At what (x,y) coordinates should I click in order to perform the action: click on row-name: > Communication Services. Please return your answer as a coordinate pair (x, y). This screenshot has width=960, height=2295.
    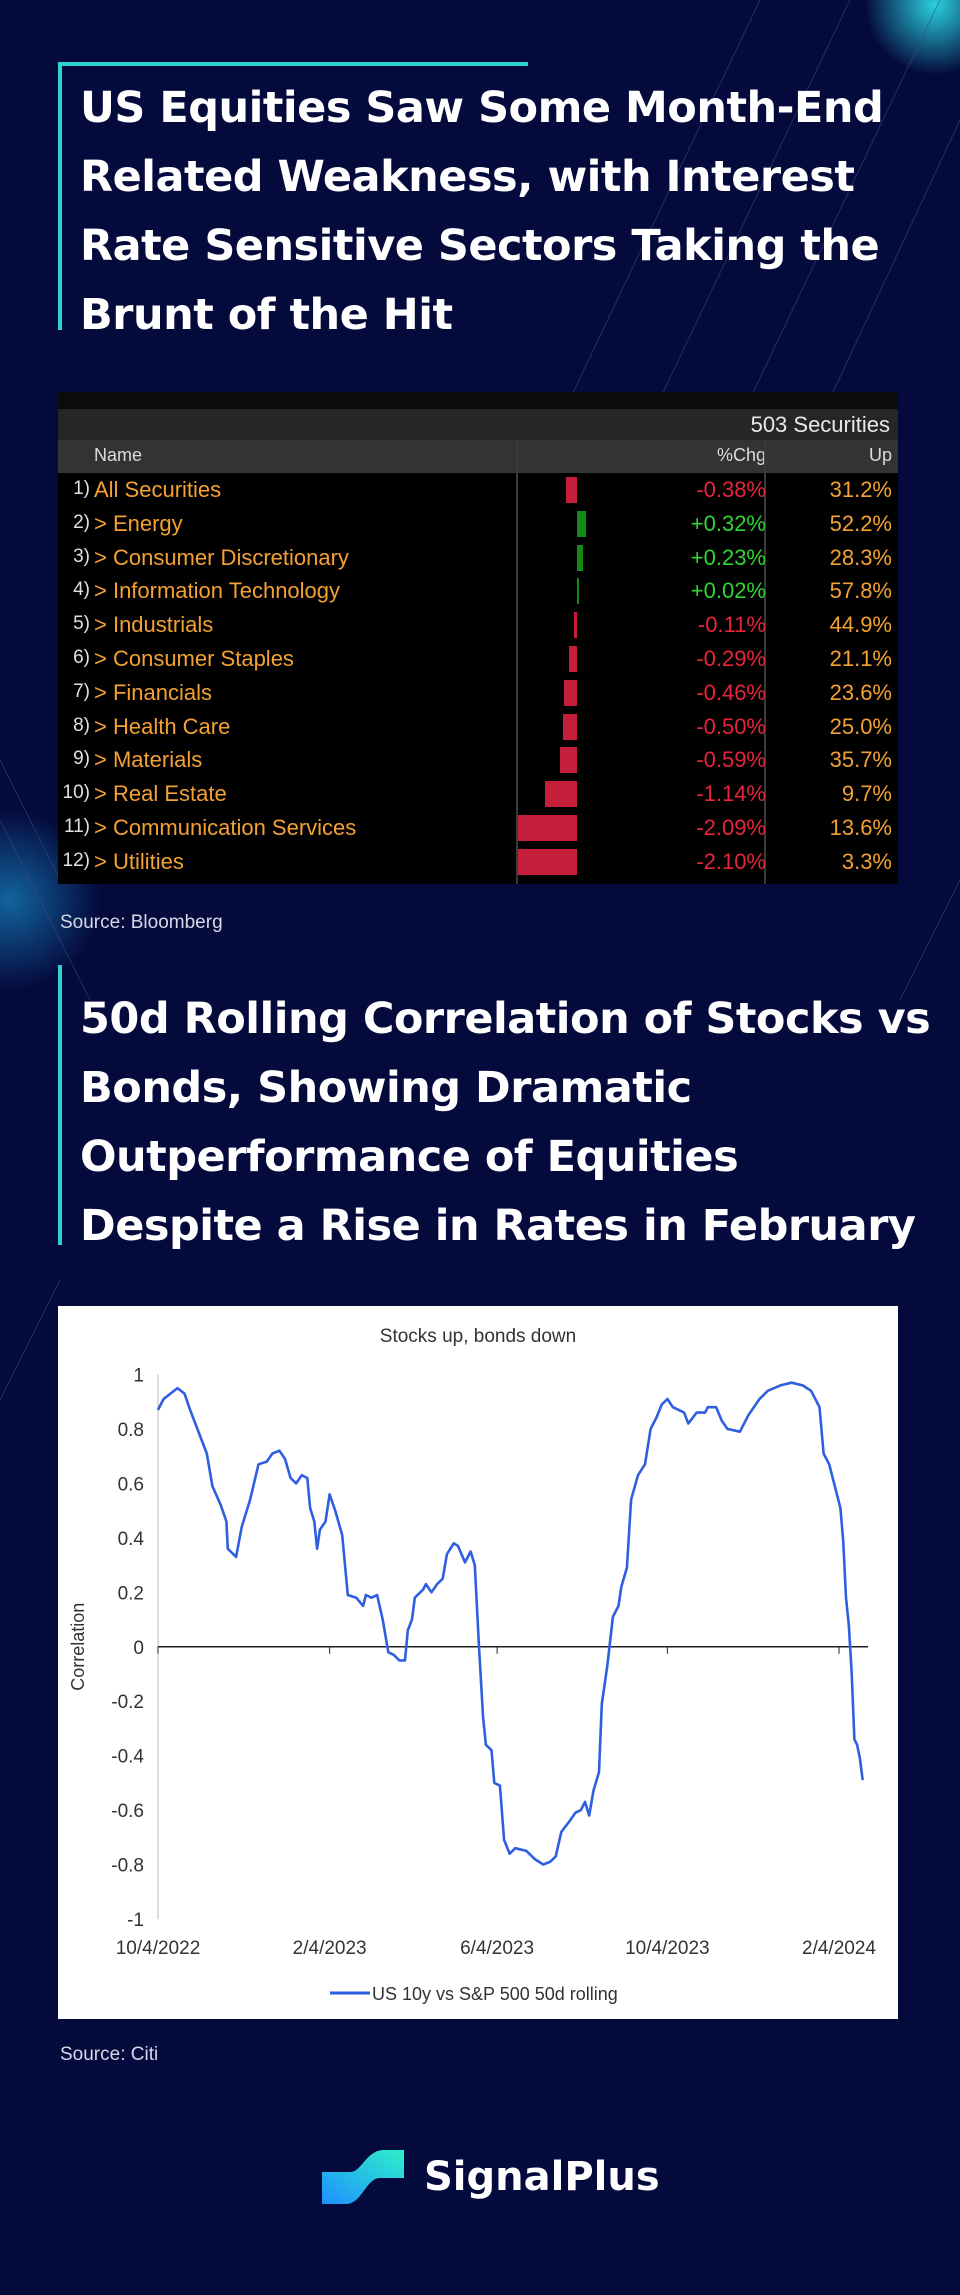
    Looking at the image, I should click on (225, 827).